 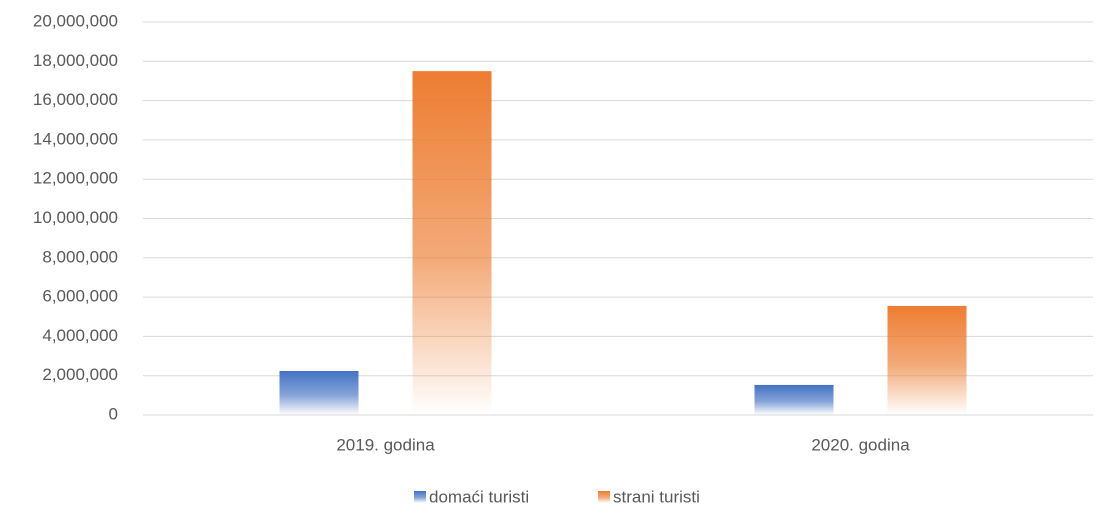 What do you see at coordinates (479, 496) in the screenshot?
I see `legend-label: domaći turisti` at bounding box center [479, 496].